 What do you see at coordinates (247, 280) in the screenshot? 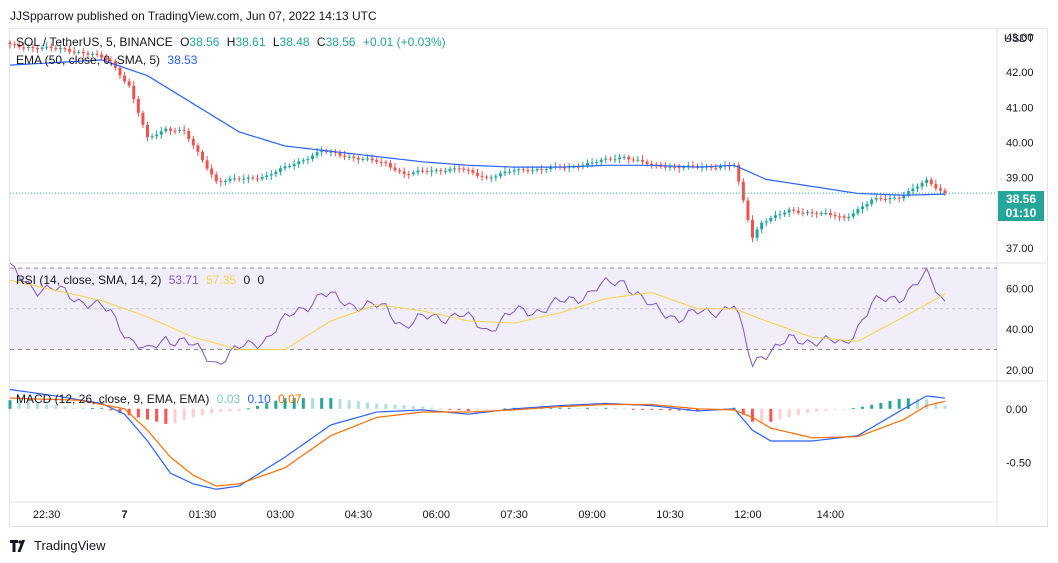
I see `rsi-extra1: 0` at bounding box center [247, 280].